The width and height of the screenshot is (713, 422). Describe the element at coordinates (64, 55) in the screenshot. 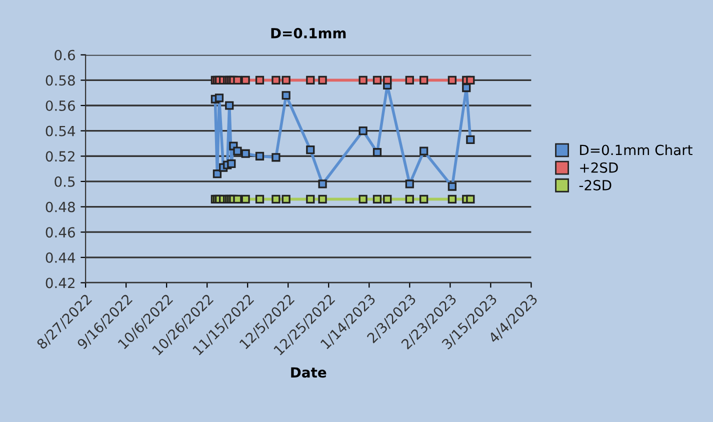

I see `y-tick-label: 0.6` at that location.